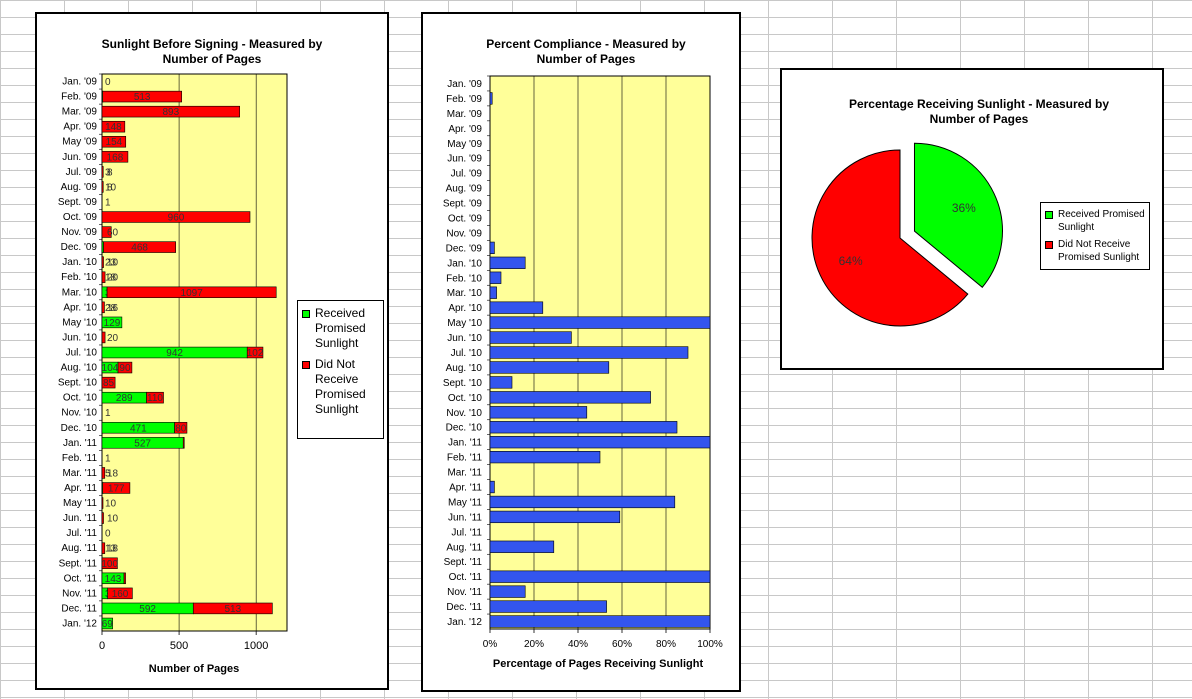 Image resolution: width=1192 pixels, height=699 pixels. What do you see at coordinates (125, 368) in the screenshot?
I see `data-label: 90` at bounding box center [125, 368].